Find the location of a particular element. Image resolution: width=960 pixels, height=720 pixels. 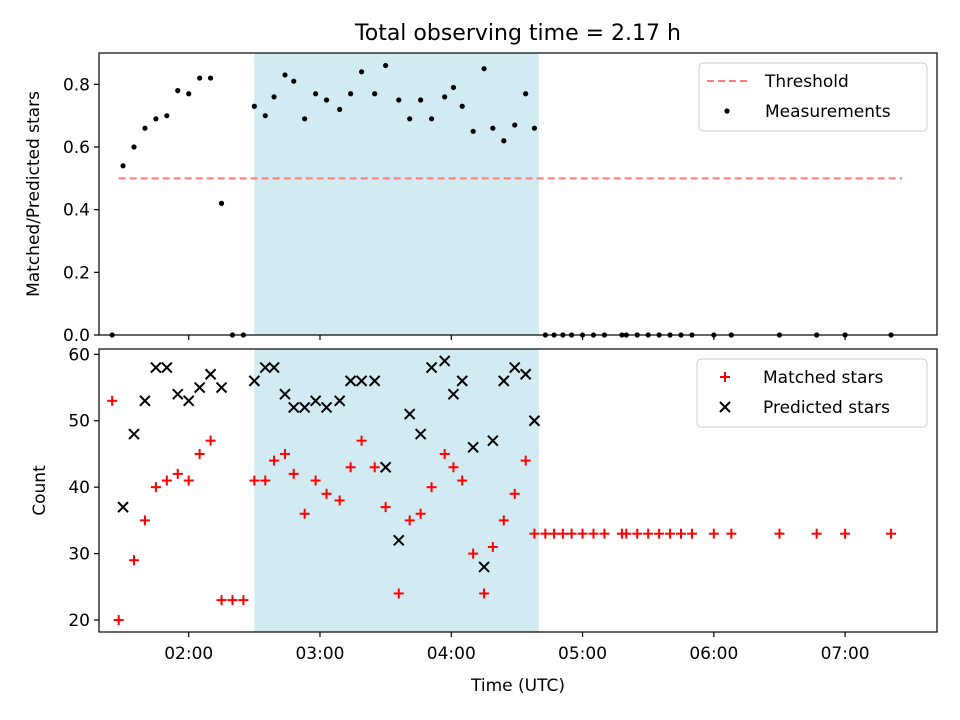

legend-label: Predicted stars is located at coordinates (826, 408).